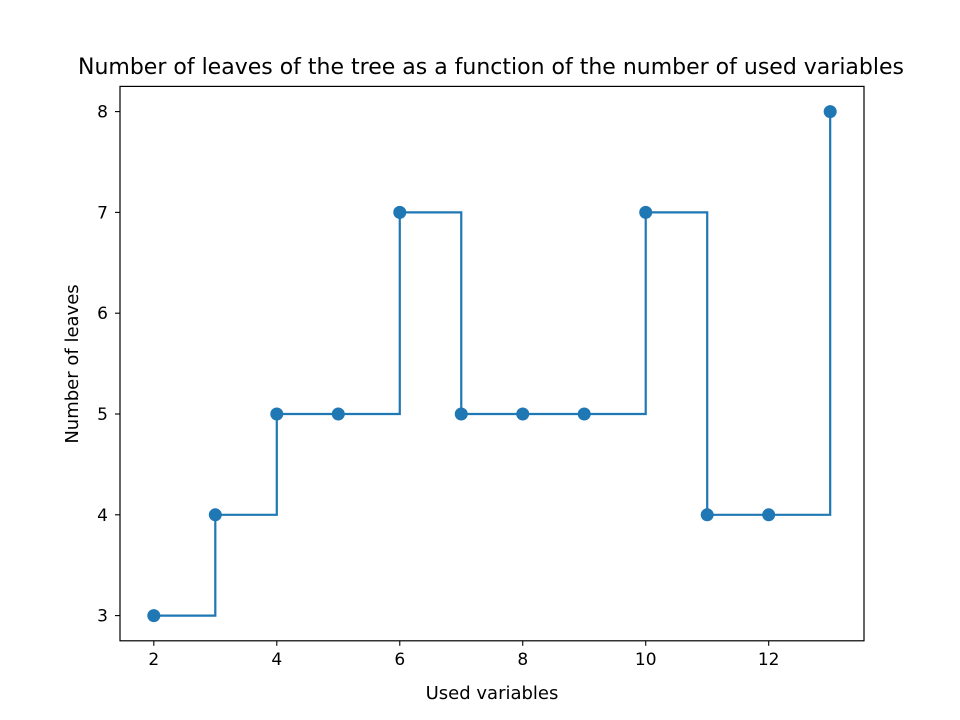 This screenshot has height=720, width=960. What do you see at coordinates (492, 693) in the screenshot?
I see `x-axis-label: Used variables` at bounding box center [492, 693].